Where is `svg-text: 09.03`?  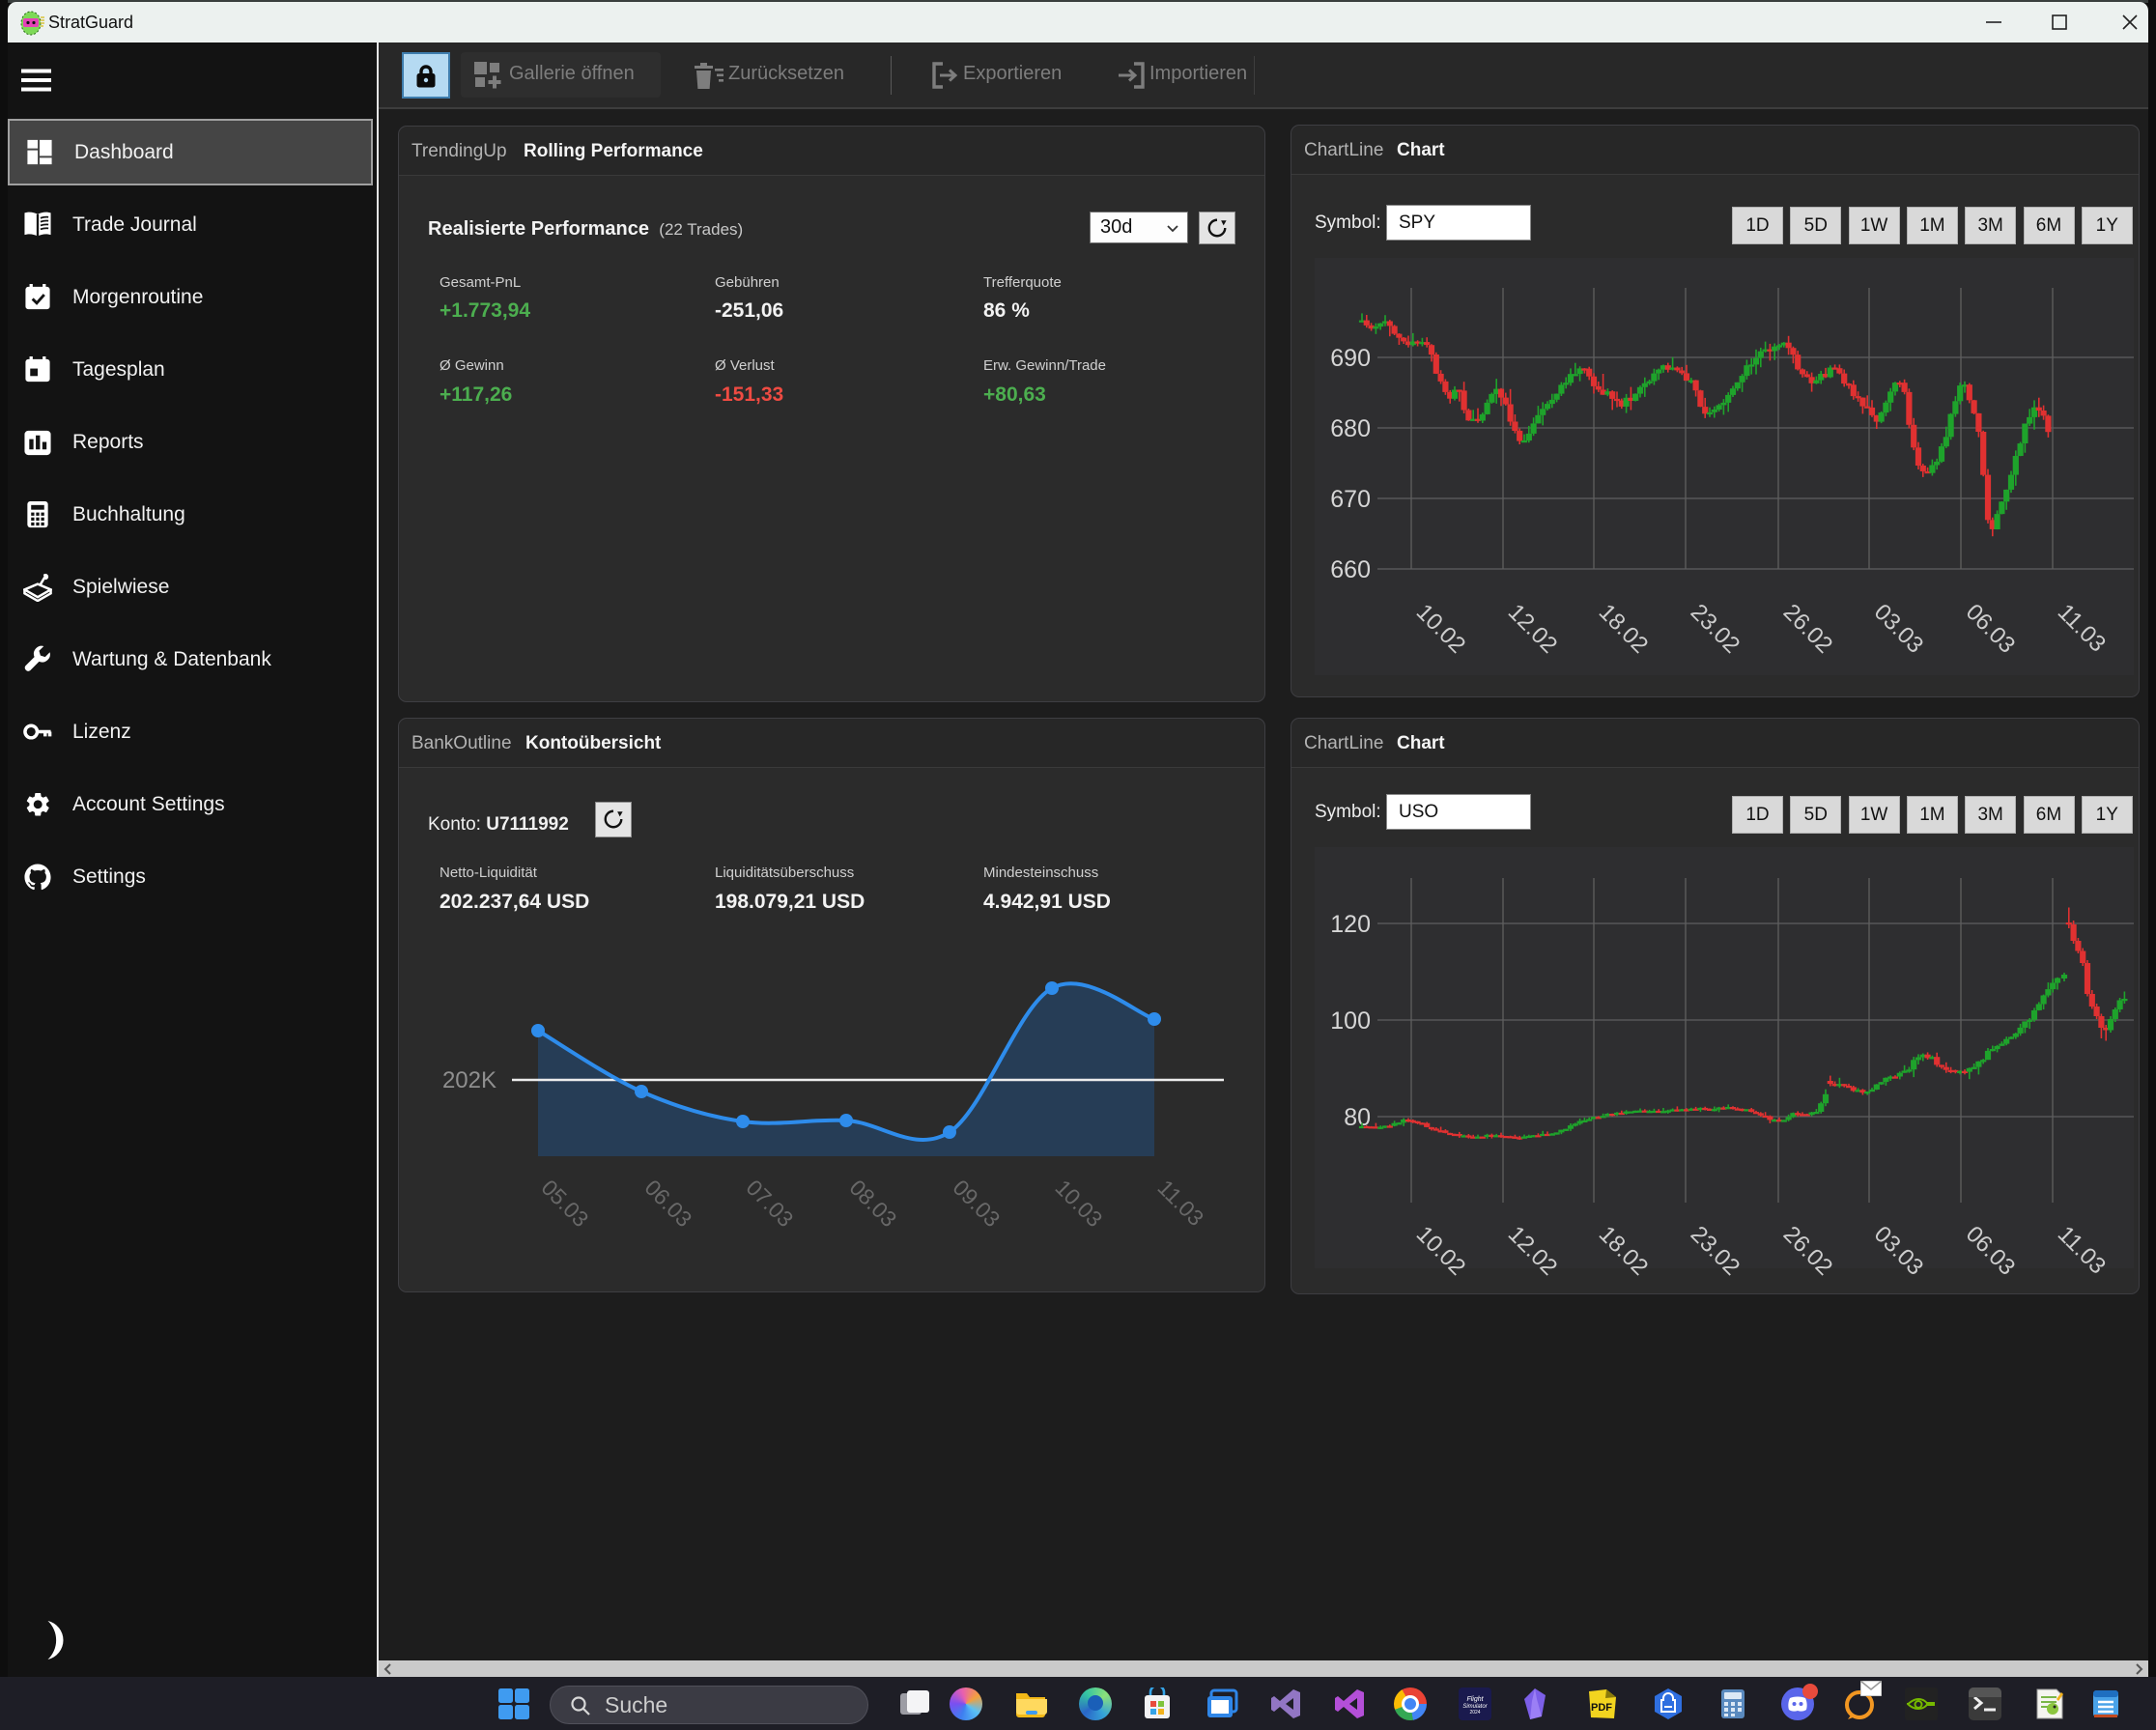
svg-text: 09.03 is located at coordinates (976, 1203).